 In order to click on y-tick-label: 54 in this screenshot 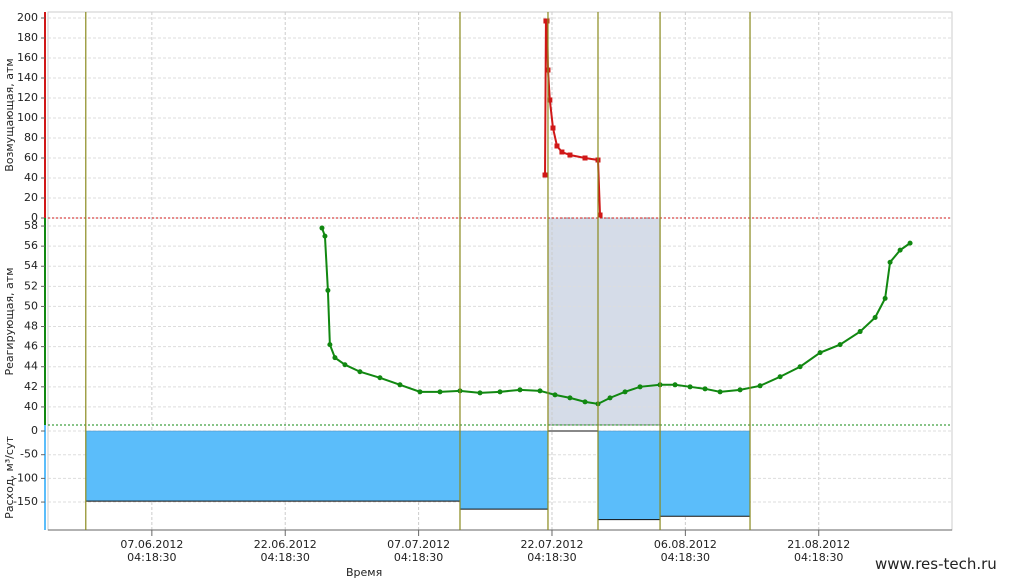, I will do `click(31, 265)`.